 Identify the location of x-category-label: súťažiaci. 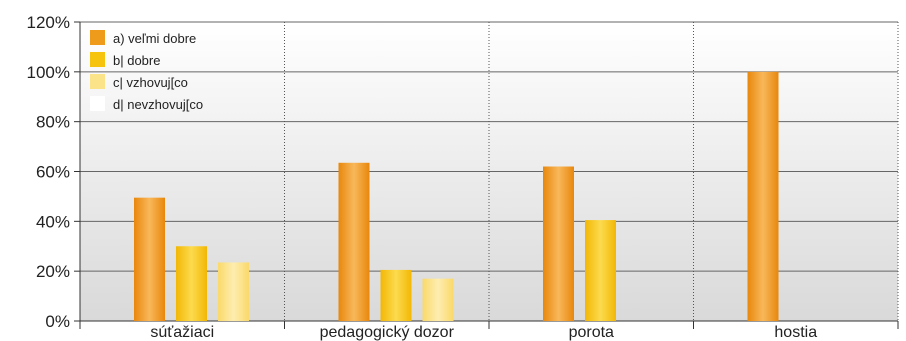
(182, 332).